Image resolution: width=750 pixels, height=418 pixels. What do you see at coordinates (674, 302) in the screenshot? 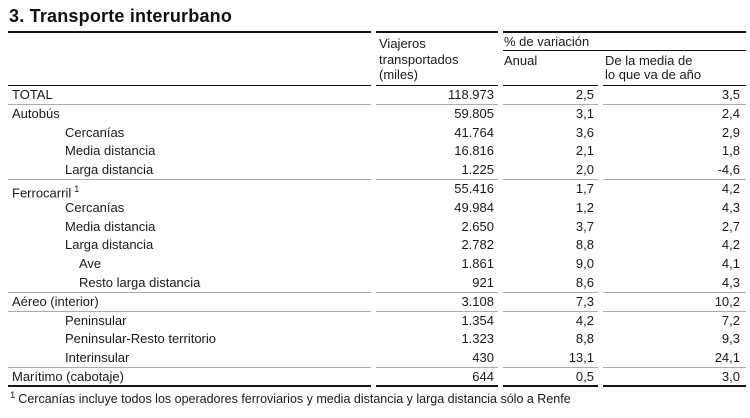
I see `cell-media: 10,2` at bounding box center [674, 302].